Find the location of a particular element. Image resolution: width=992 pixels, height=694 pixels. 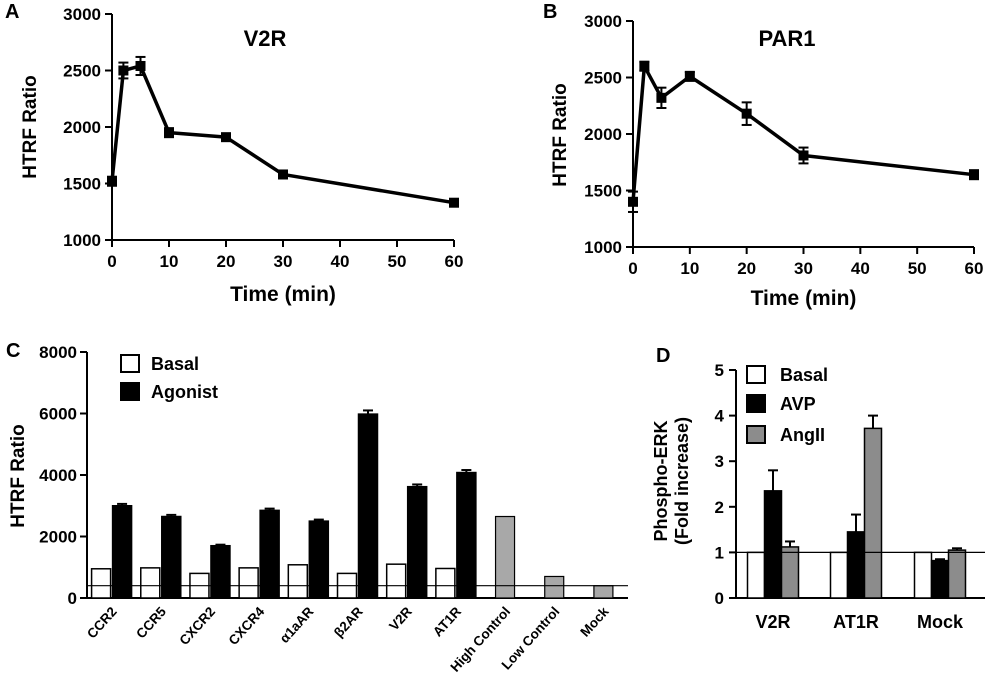

y-tick-label: 4000 is located at coordinates (58, 475).